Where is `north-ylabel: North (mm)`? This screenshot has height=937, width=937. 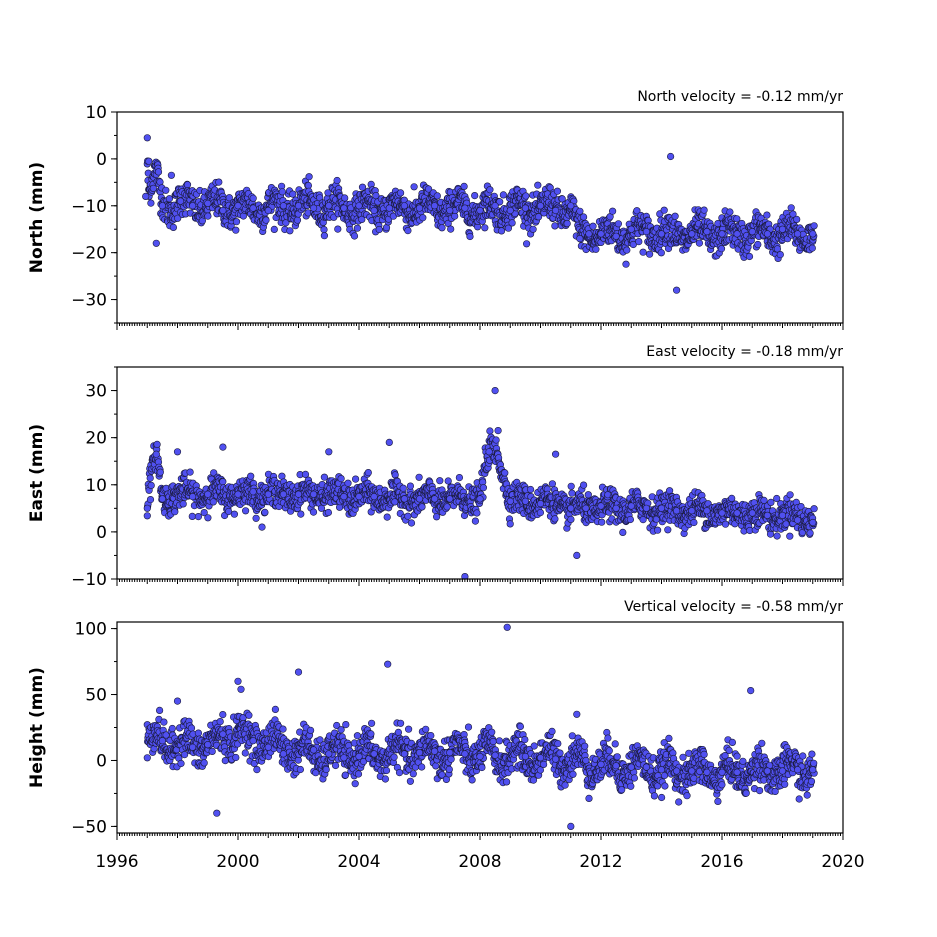 north-ylabel: North (mm) is located at coordinates (37, 217).